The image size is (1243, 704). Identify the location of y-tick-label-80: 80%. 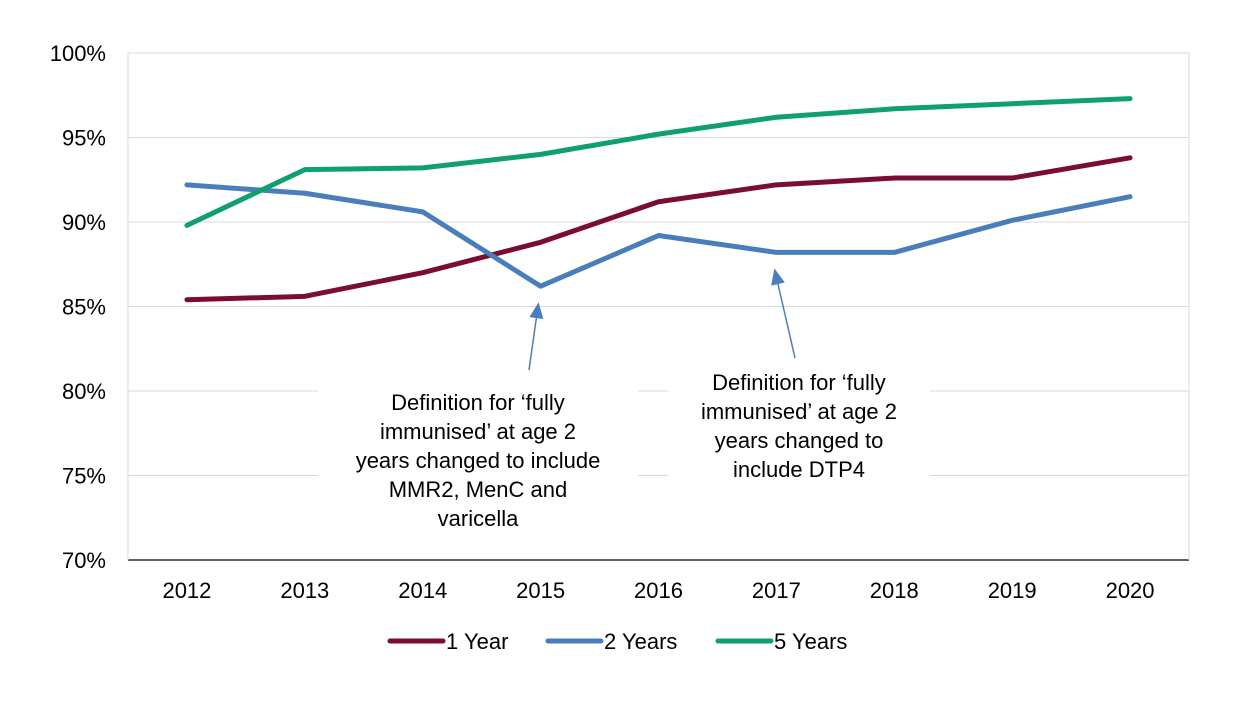
(84, 391).